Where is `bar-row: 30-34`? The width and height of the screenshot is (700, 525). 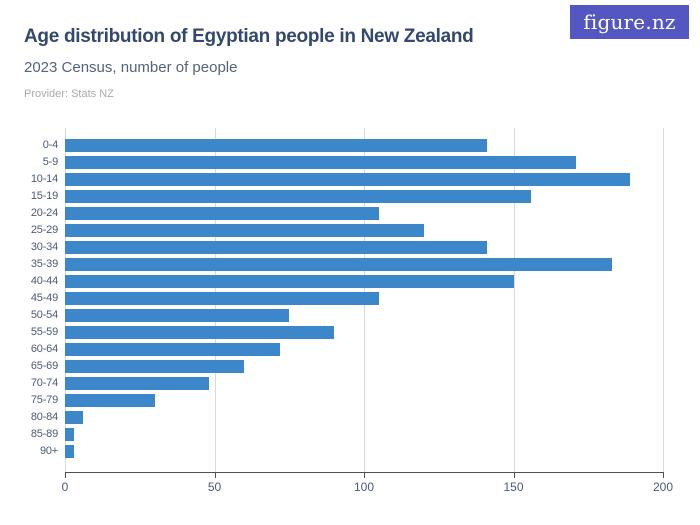
bar-row: 30-34 is located at coordinates (347, 247).